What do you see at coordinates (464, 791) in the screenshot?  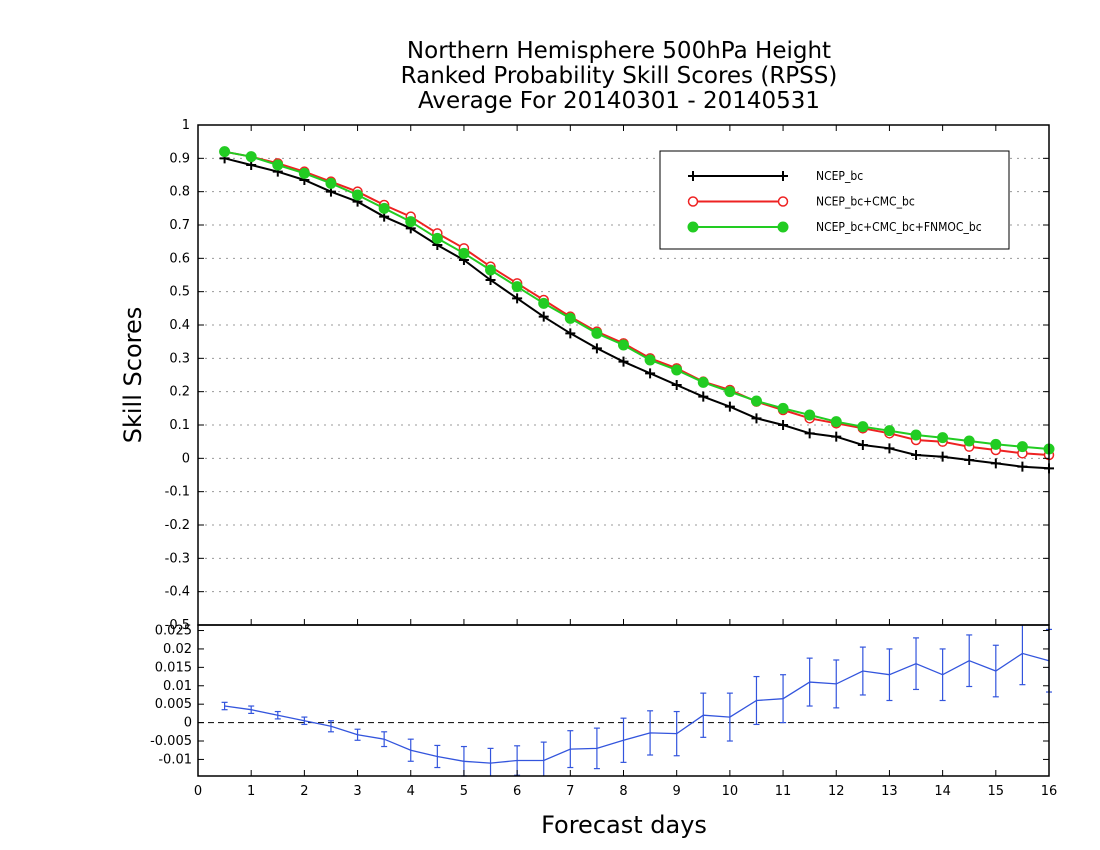 I see `x-tick-label: 5` at bounding box center [464, 791].